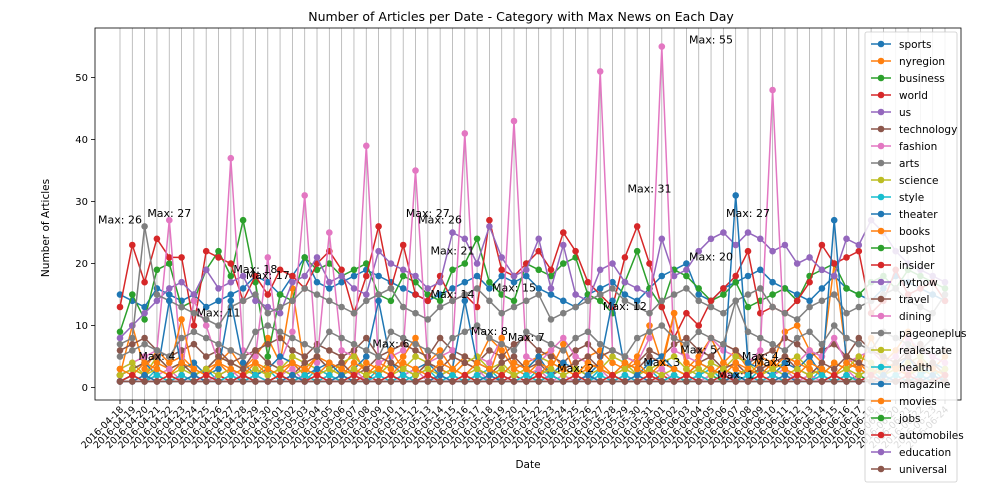  Describe the element at coordinates (905, 113) in the screenshot. I see `legend-label: us` at that location.